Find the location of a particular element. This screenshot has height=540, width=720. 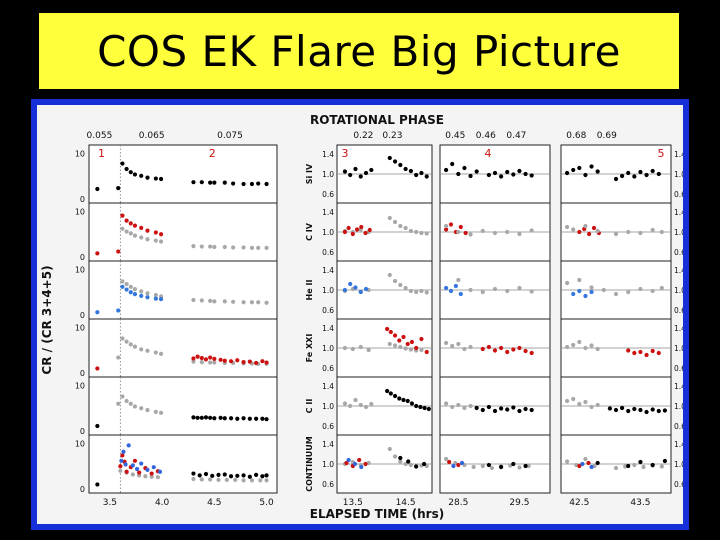

row-label: He II is located at coordinates (309, 290).